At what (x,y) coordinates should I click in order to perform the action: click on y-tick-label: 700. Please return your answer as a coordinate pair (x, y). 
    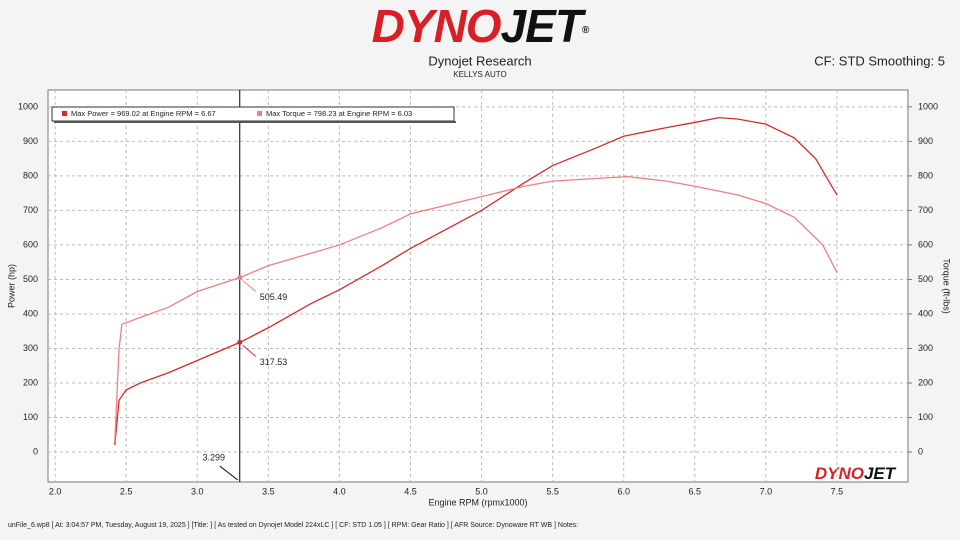
    Looking at the image, I should click on (30, 210).